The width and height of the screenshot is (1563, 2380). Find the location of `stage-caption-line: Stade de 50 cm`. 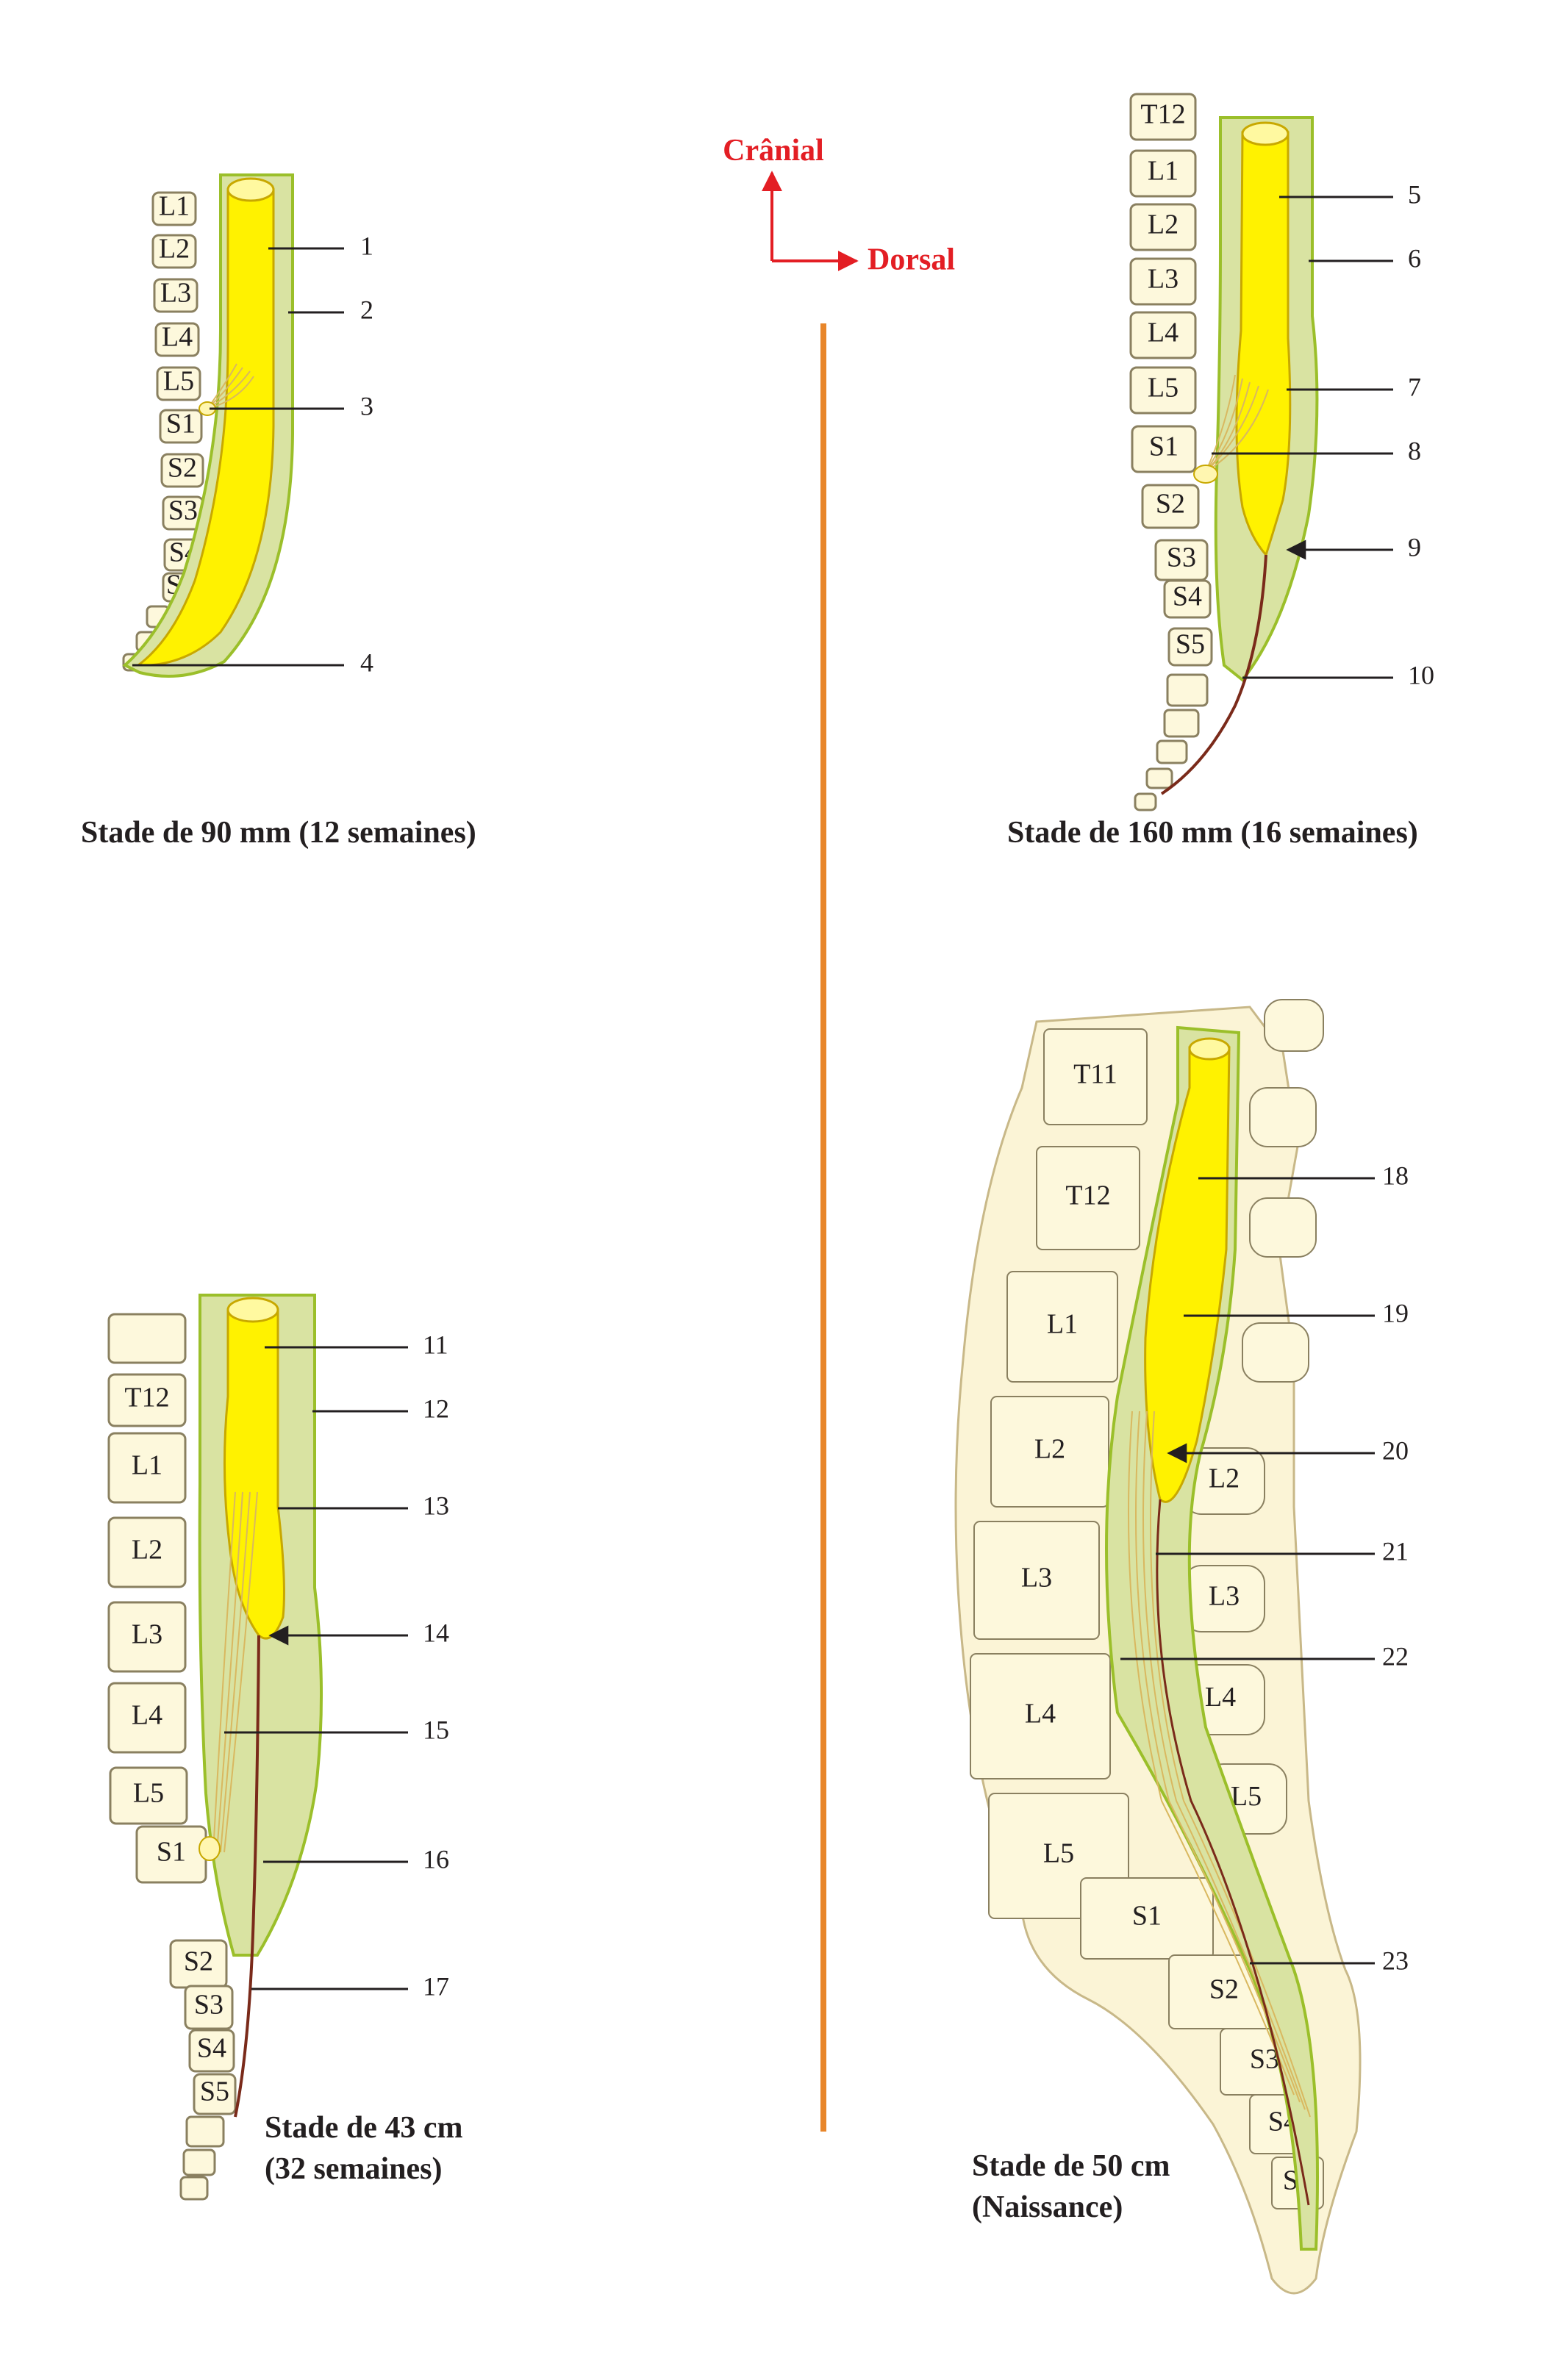

stage-caption-line: Stade de 50 cm is located at coordinates (1071, 2166).